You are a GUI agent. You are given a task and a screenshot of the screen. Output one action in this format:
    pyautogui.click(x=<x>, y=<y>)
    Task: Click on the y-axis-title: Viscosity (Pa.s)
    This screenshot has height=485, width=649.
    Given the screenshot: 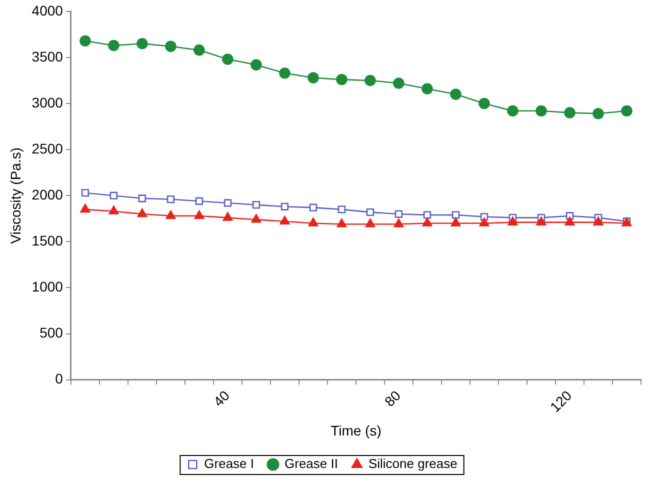 What is the action you would take?
    pyautogui.click(x=15, y=195)
    